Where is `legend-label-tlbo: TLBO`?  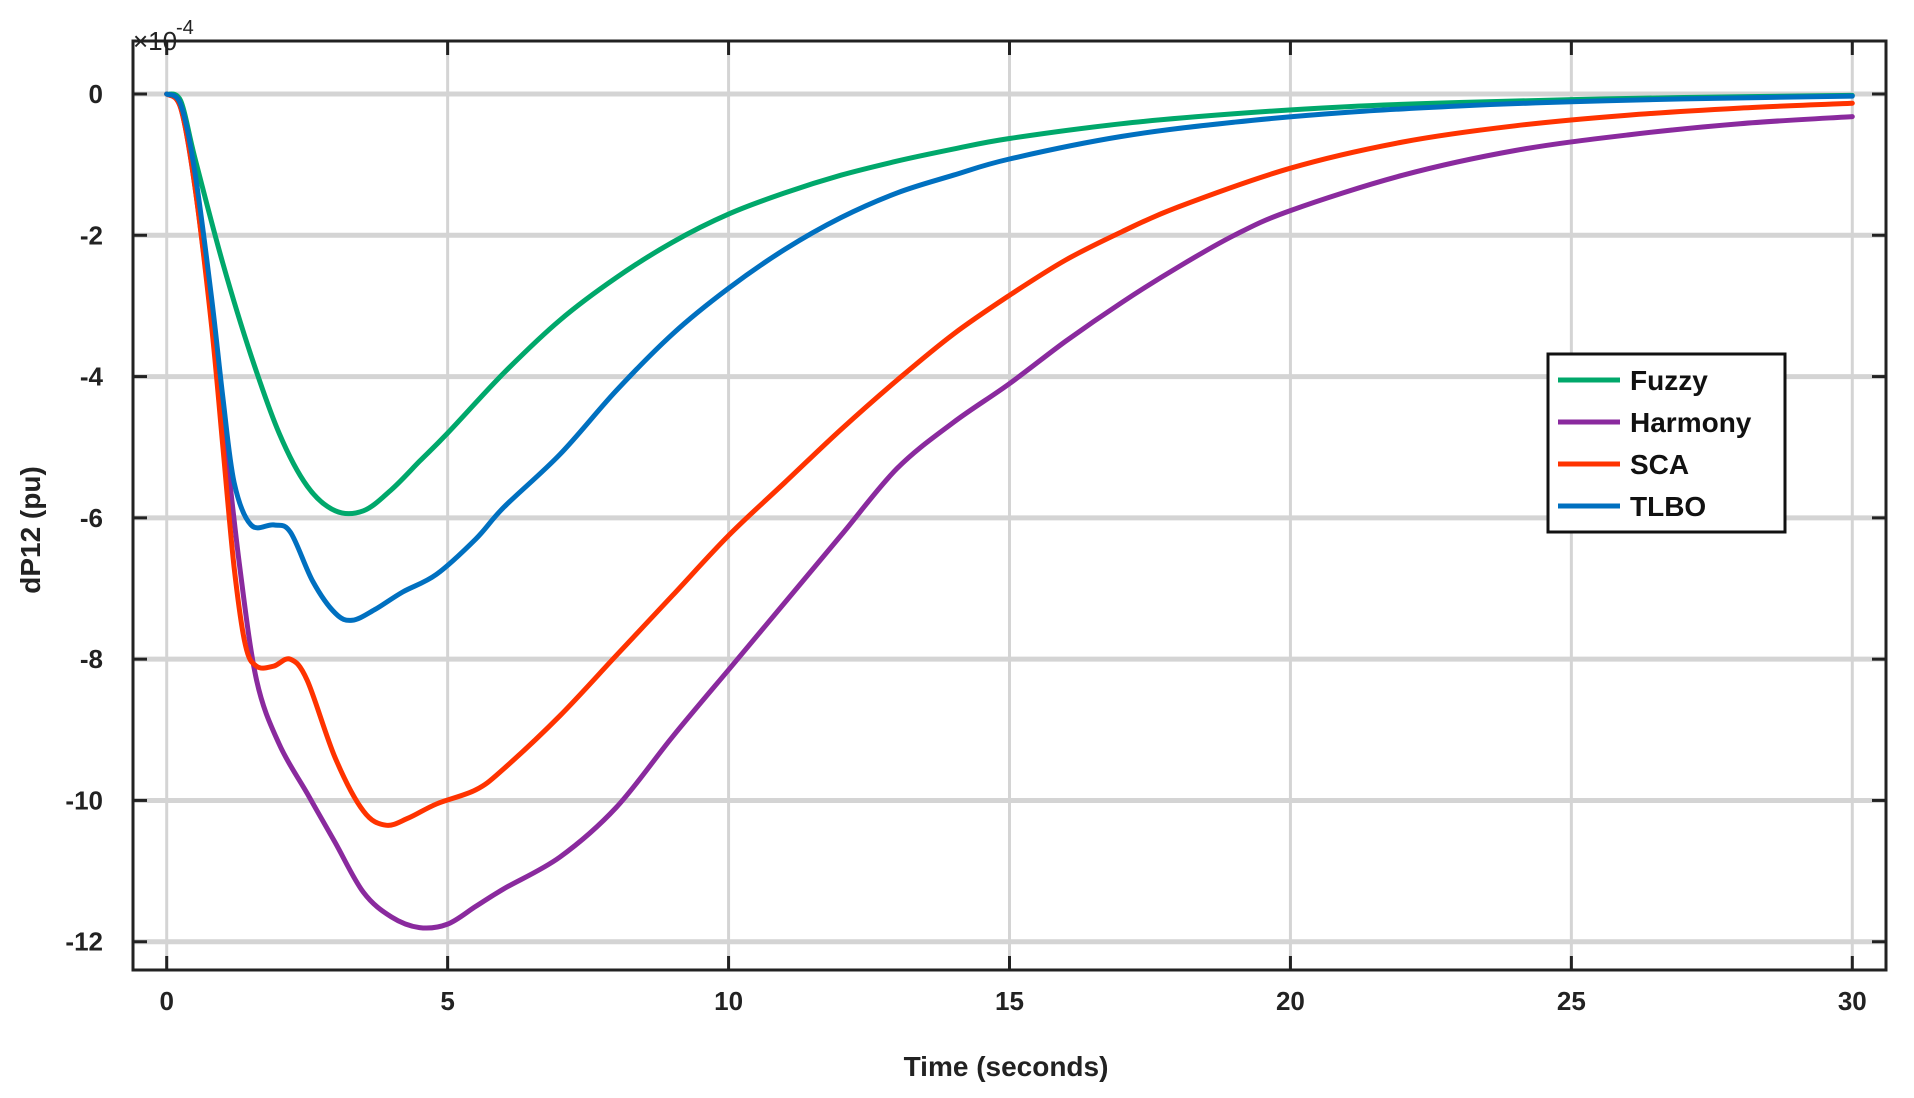
legend-label-tlbo: TLBO is located at coordinates (1668, 506).